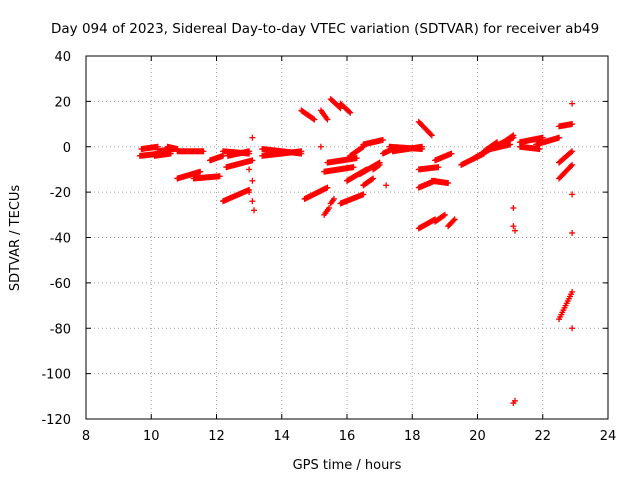  Describe the element at coordinates (347, 436) in the screenshot. I see `x-tick-label: 16` at that location.